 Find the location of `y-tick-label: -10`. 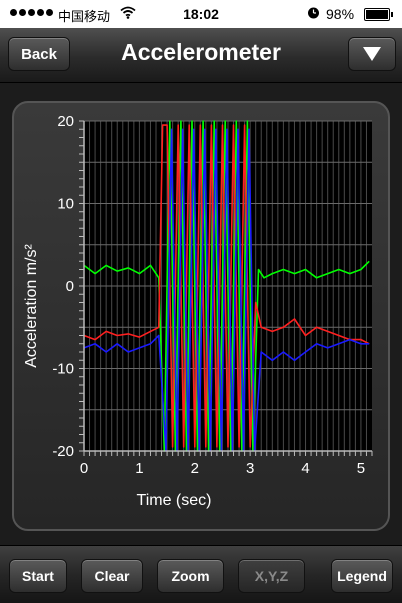

y-tick-label: -10 is located at coordinates (63, 369).